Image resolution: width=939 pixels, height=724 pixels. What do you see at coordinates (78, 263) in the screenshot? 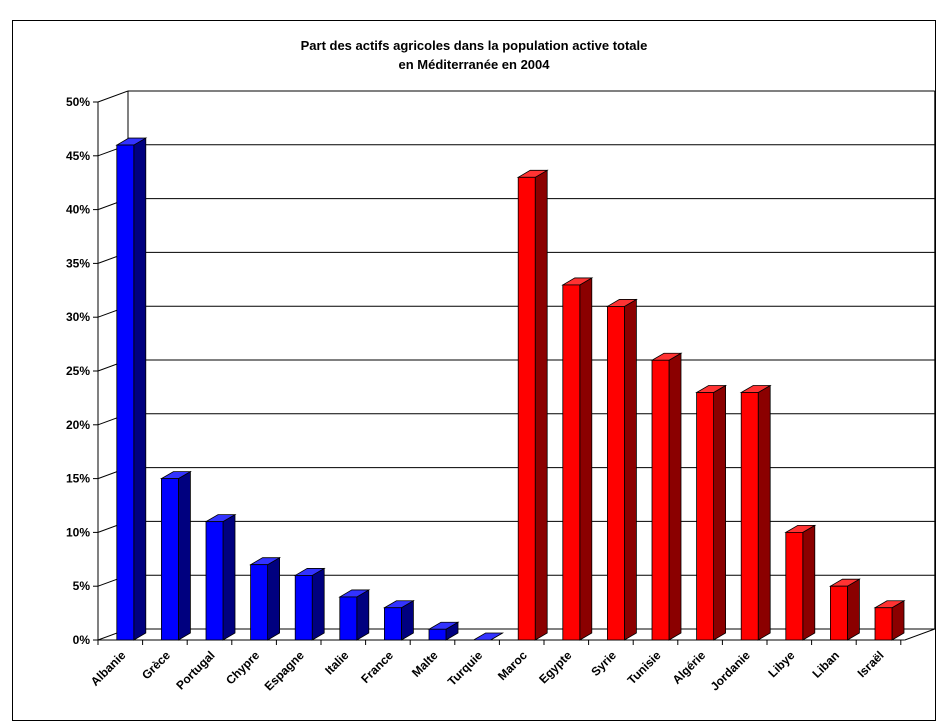
I see `y-tick-label: 35%` at bounding box center [78, 263].